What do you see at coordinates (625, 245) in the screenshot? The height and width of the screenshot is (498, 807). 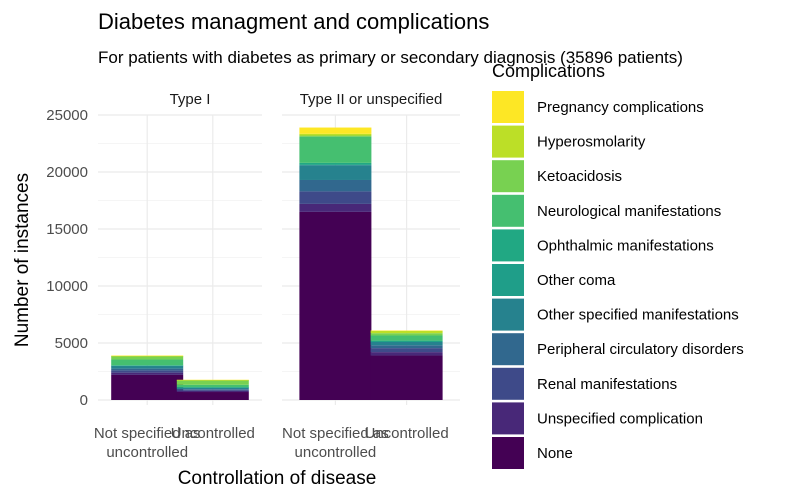 I see `legend-label: Ophthalmic manifestations` at bounding box center [625, 245].